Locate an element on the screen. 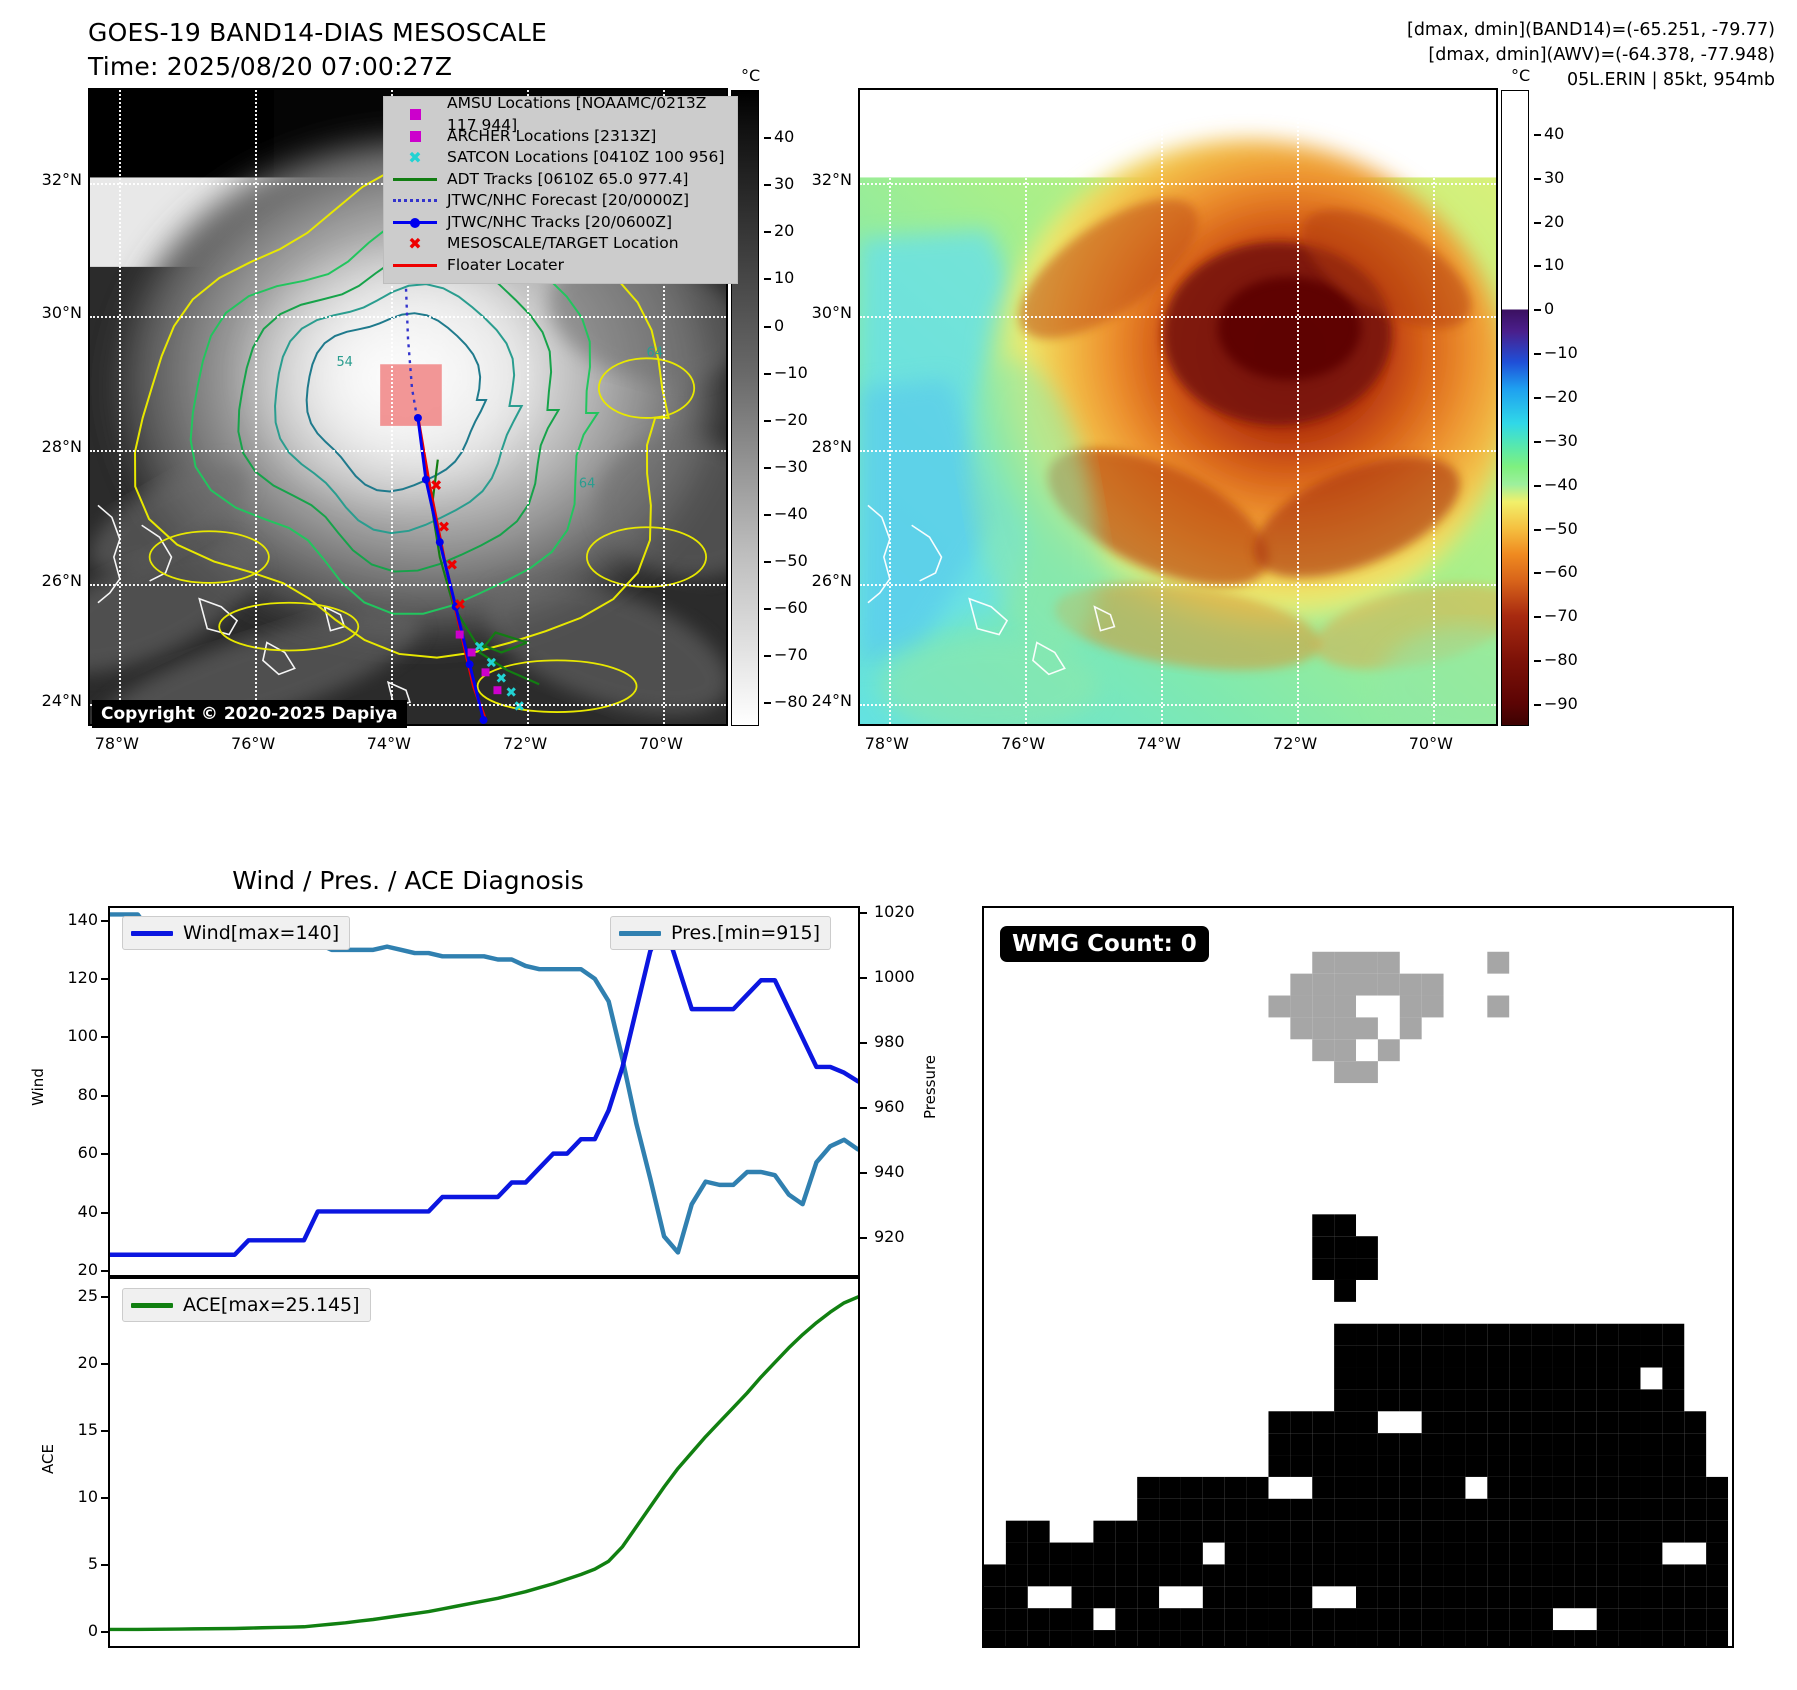  colorbar-tick-label: −30 is located at coordinates (791, 466).